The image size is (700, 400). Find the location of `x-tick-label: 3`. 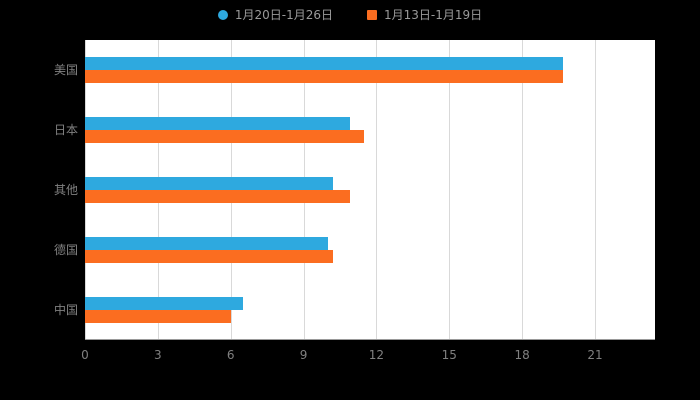

x-tick-label: 3 is located at coordinates (158, 355).